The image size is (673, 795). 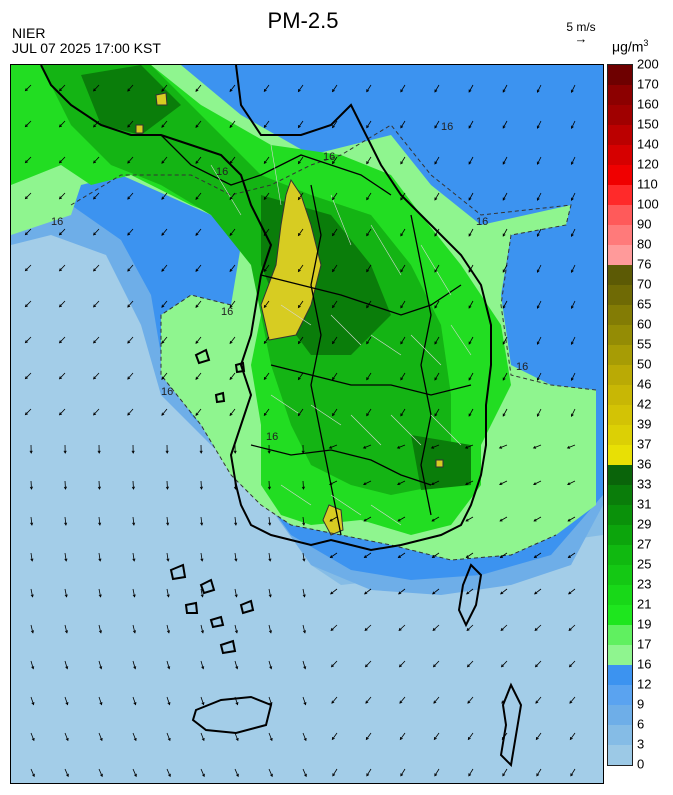 What do you see at coordinates (644, 324) in the screenshot?
I see `scale-tick-label: 60` at bounding box center [644, 324].